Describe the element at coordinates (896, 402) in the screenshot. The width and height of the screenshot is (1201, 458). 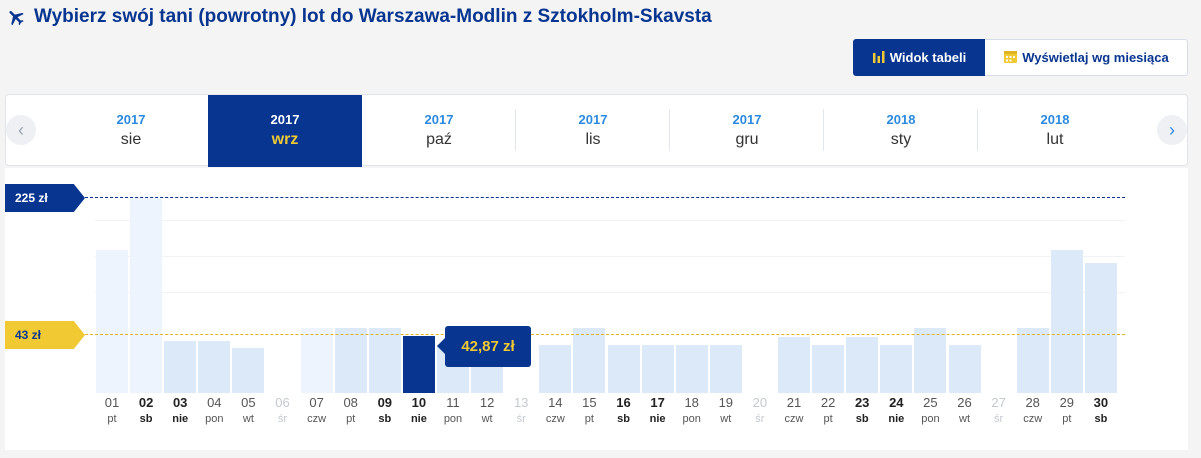
I see `day-number: 24` at that location.